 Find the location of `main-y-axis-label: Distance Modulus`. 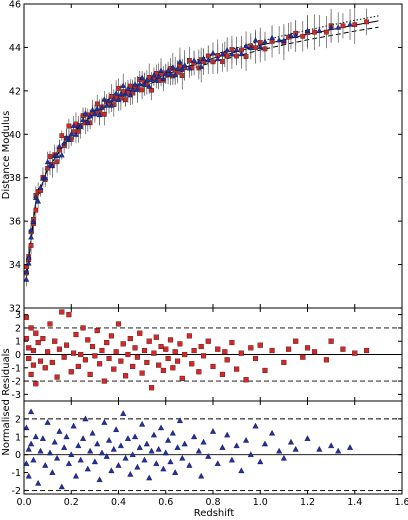

main-y-axis-label: Distance Modulus is located at coordinates (6, 155).